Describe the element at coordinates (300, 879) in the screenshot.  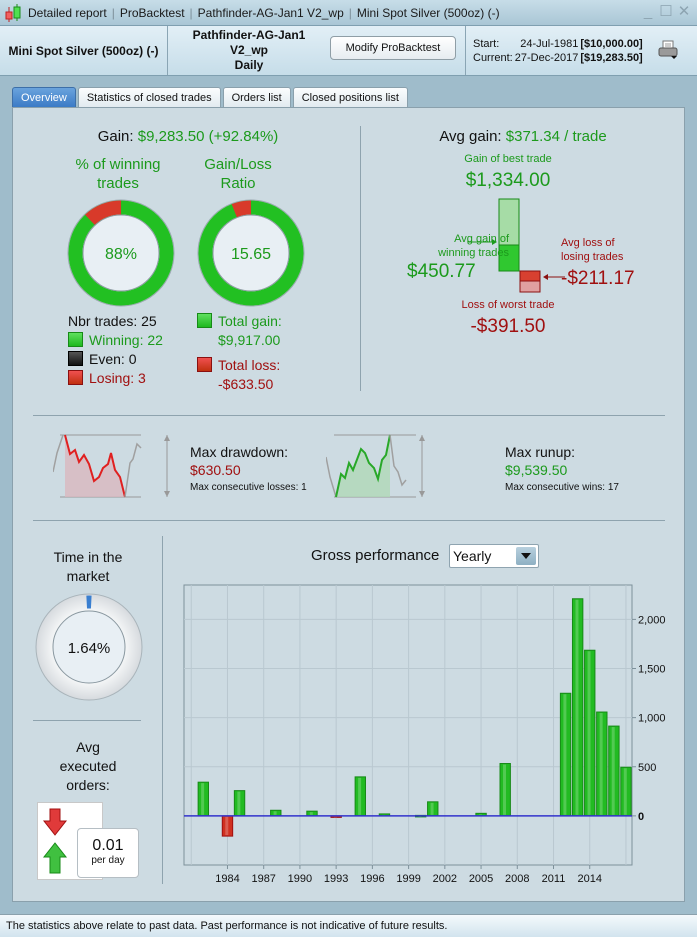
I see `x-tick-label: 1990` at that location.